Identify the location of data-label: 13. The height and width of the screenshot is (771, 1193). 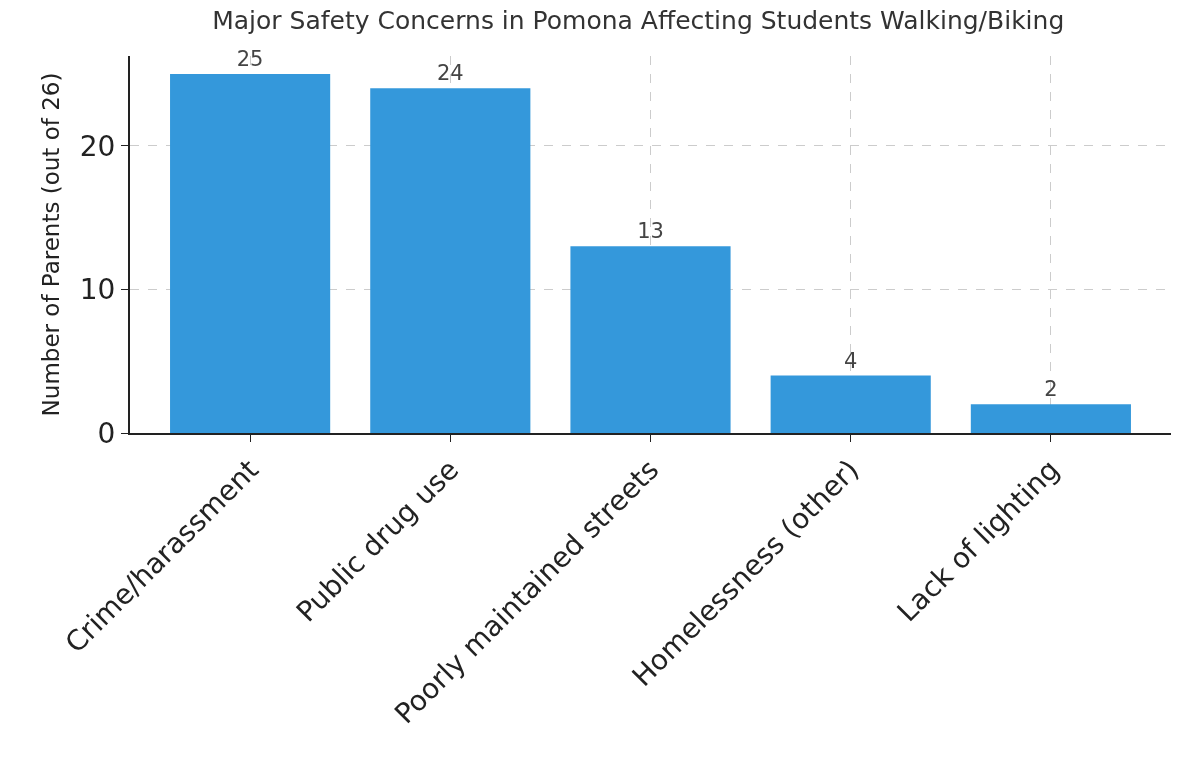
(650, 231).